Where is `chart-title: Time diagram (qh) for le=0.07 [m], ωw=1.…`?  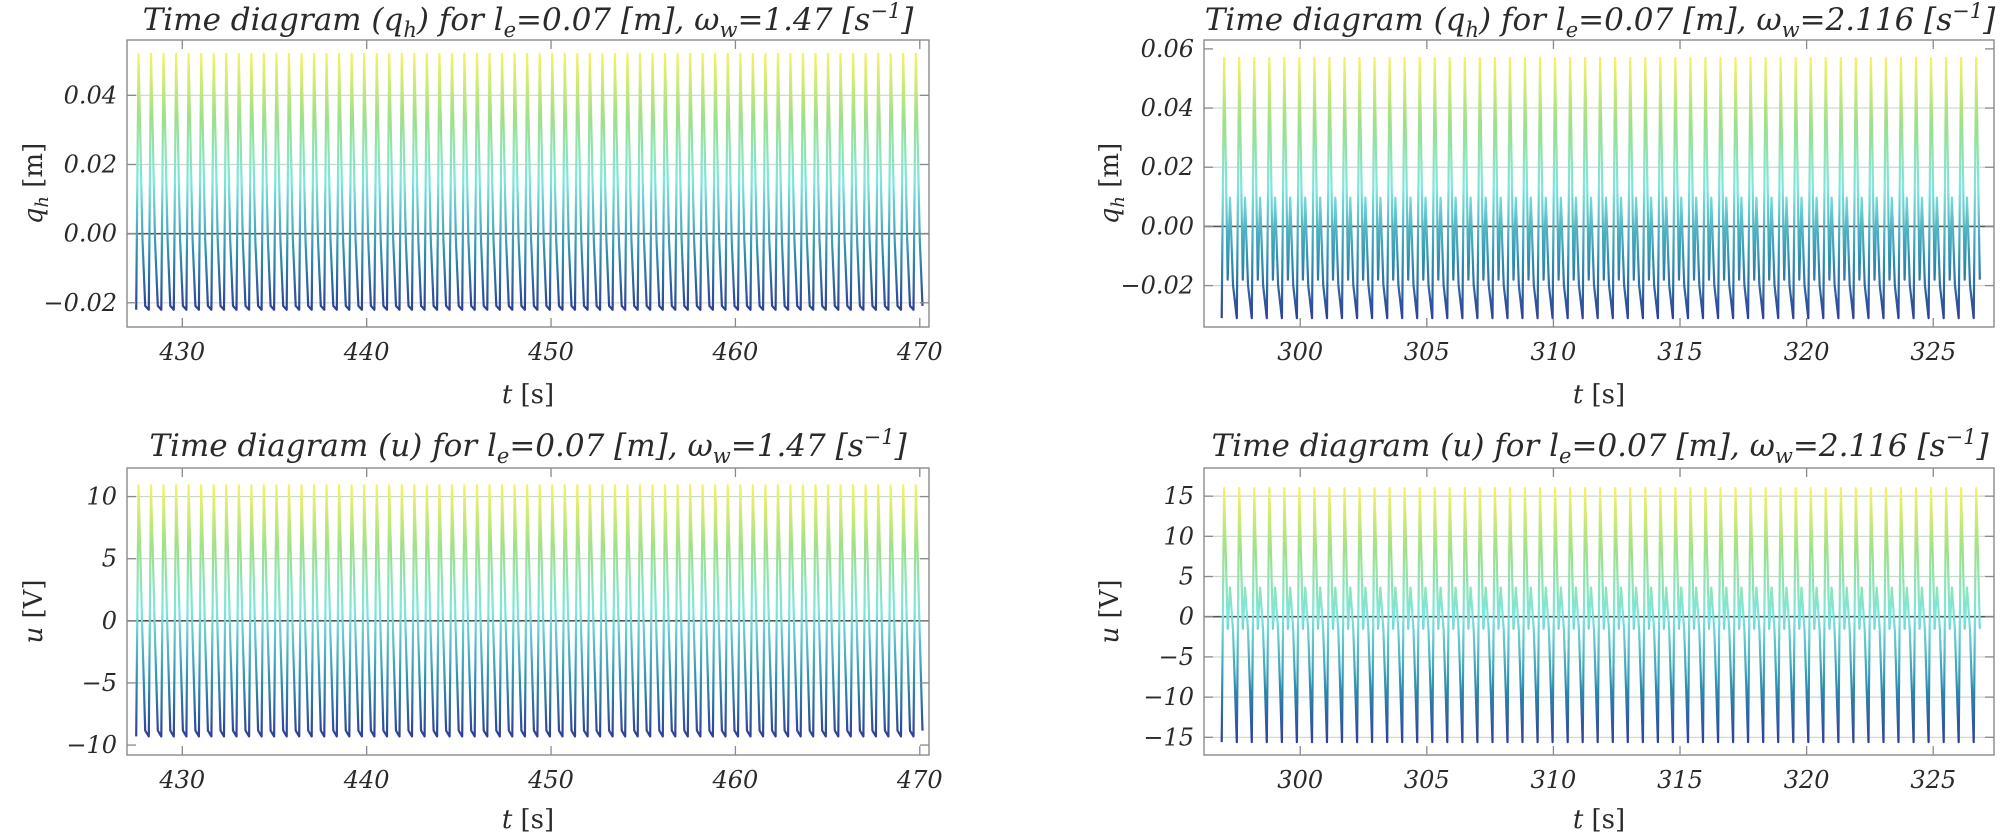
chart-title: Time diagram (qh) for le=0.07 [m], ωw=1.… is located at coordinates (529, 21).